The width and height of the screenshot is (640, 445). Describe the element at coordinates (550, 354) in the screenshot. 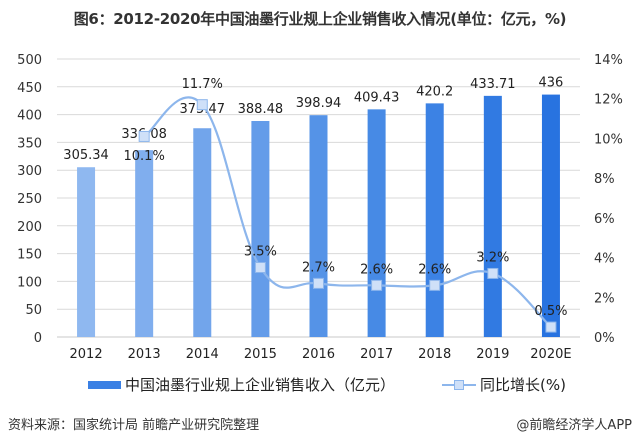

I see `x-tick-label: 2020E` at that location.